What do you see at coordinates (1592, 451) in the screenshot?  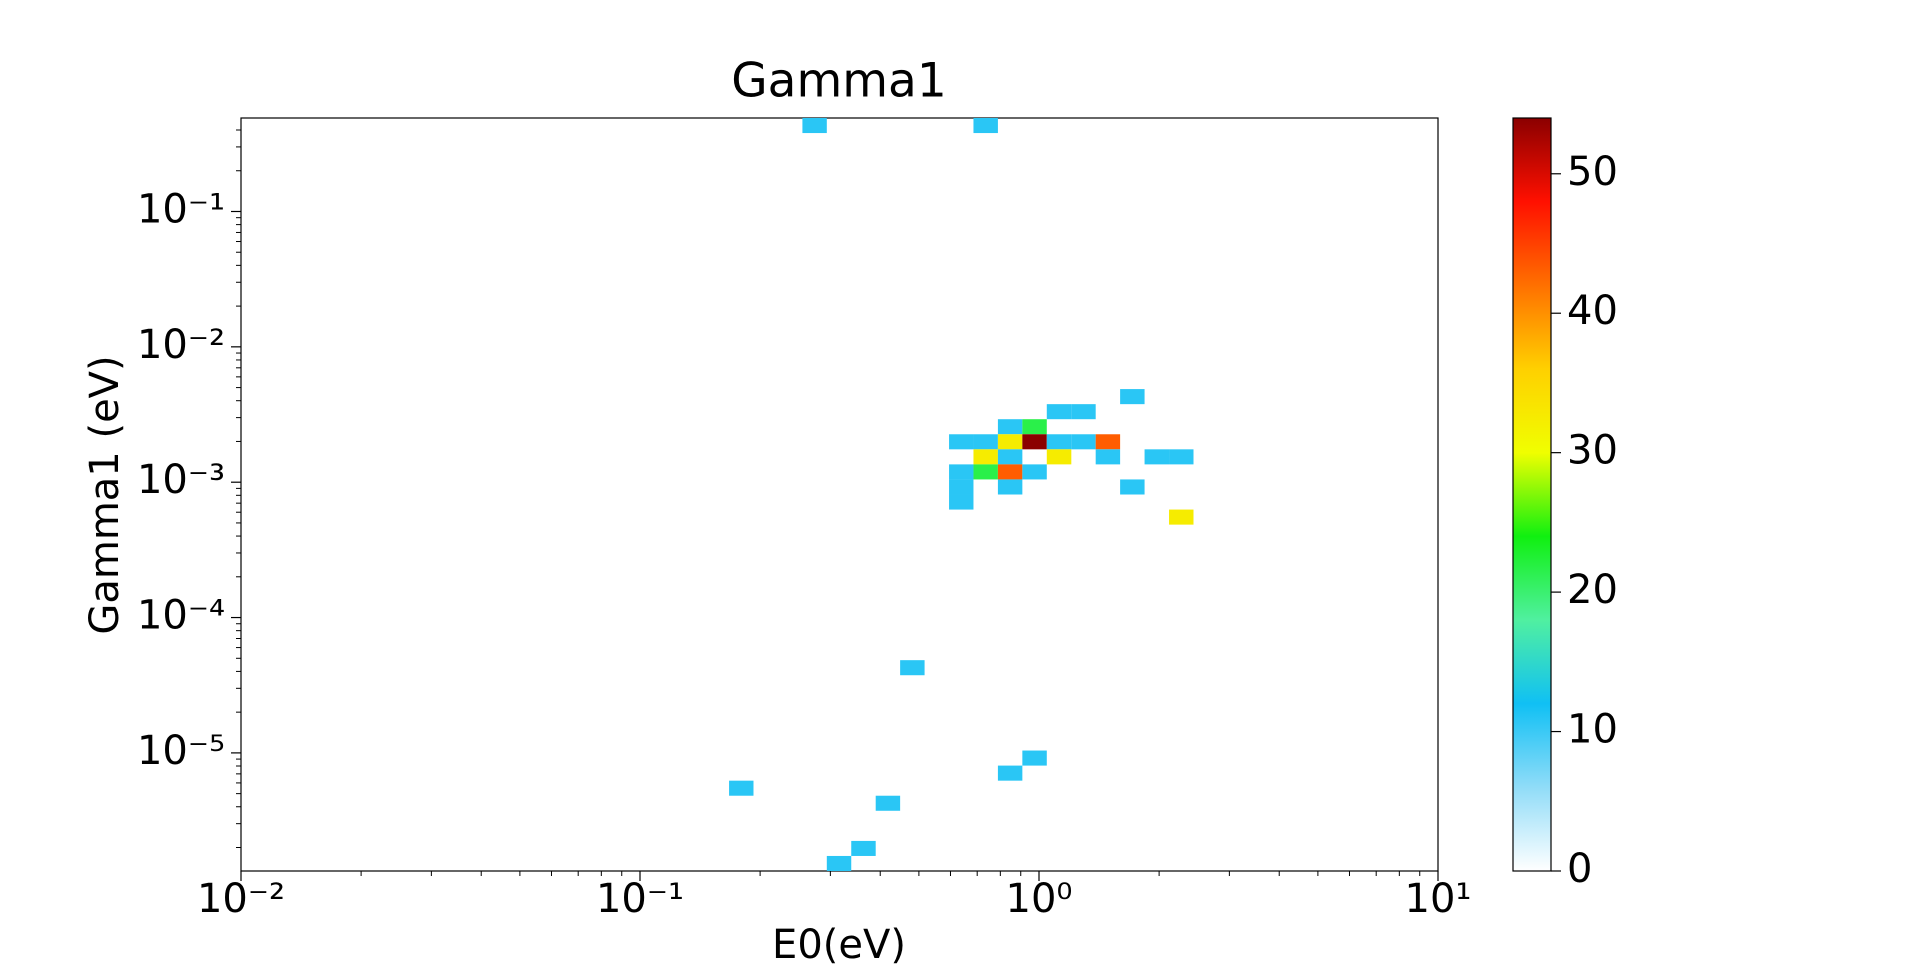 I see `colorbar-tick-label: 30` at bounding box center [1592, 451].